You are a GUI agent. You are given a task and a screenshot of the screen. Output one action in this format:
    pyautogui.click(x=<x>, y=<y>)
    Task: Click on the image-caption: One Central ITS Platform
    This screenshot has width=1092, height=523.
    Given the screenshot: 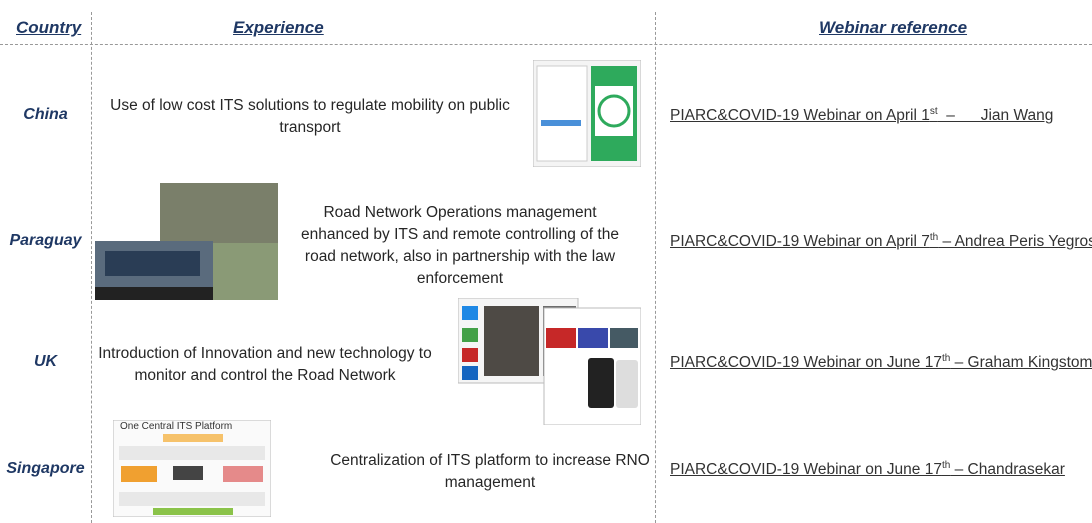 What is the action you would take?
    pyautogui.click(x=176, y=426)
    